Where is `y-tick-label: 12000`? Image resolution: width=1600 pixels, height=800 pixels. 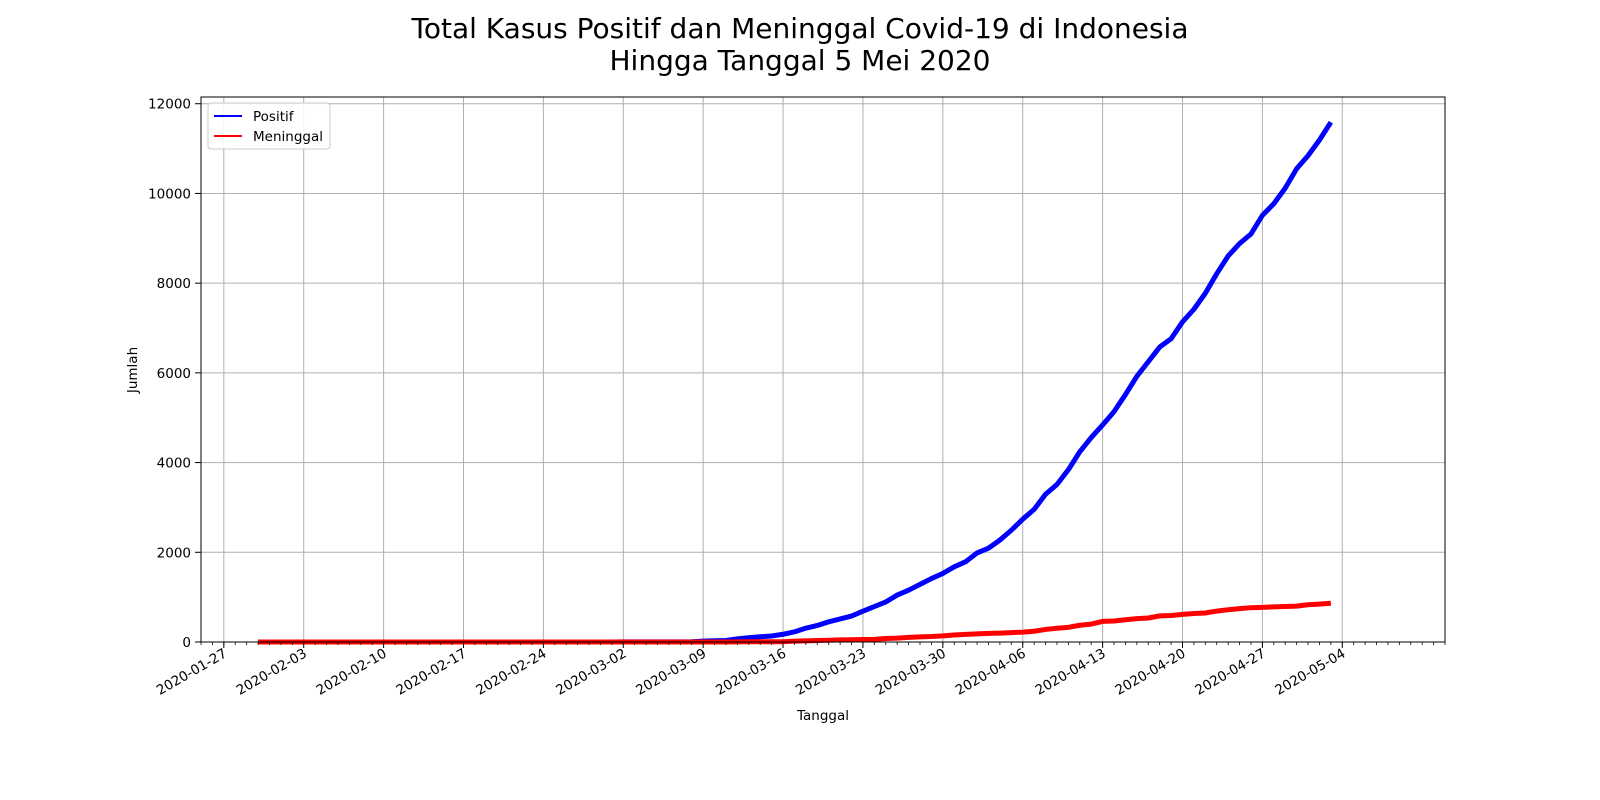
y-tick-label: 12000 is located at coordinates (169, 105).